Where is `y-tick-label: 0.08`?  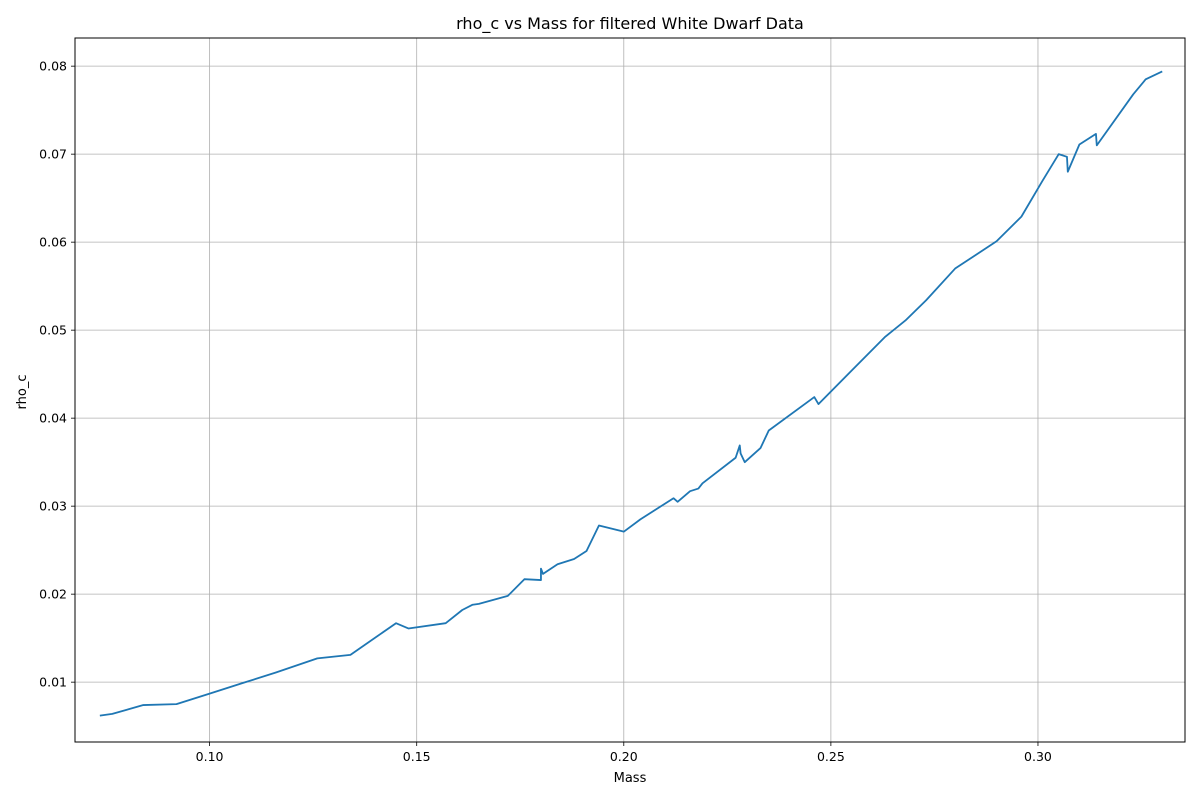
y-tick-label: 0.08 is located at coordinates (53, 66).